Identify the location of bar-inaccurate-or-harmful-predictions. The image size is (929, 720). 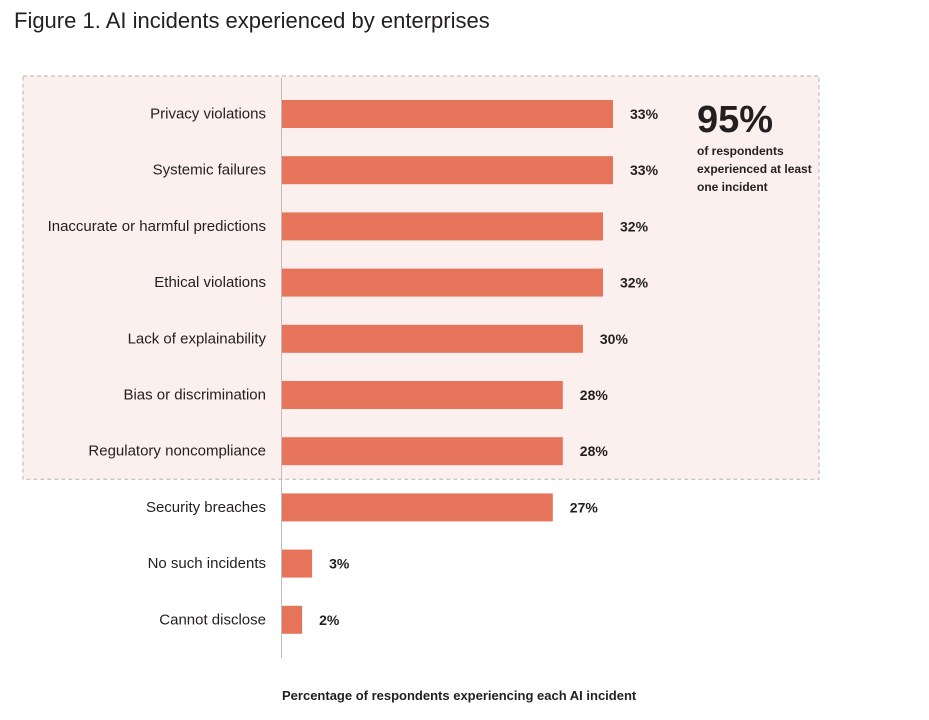
(442, 226).